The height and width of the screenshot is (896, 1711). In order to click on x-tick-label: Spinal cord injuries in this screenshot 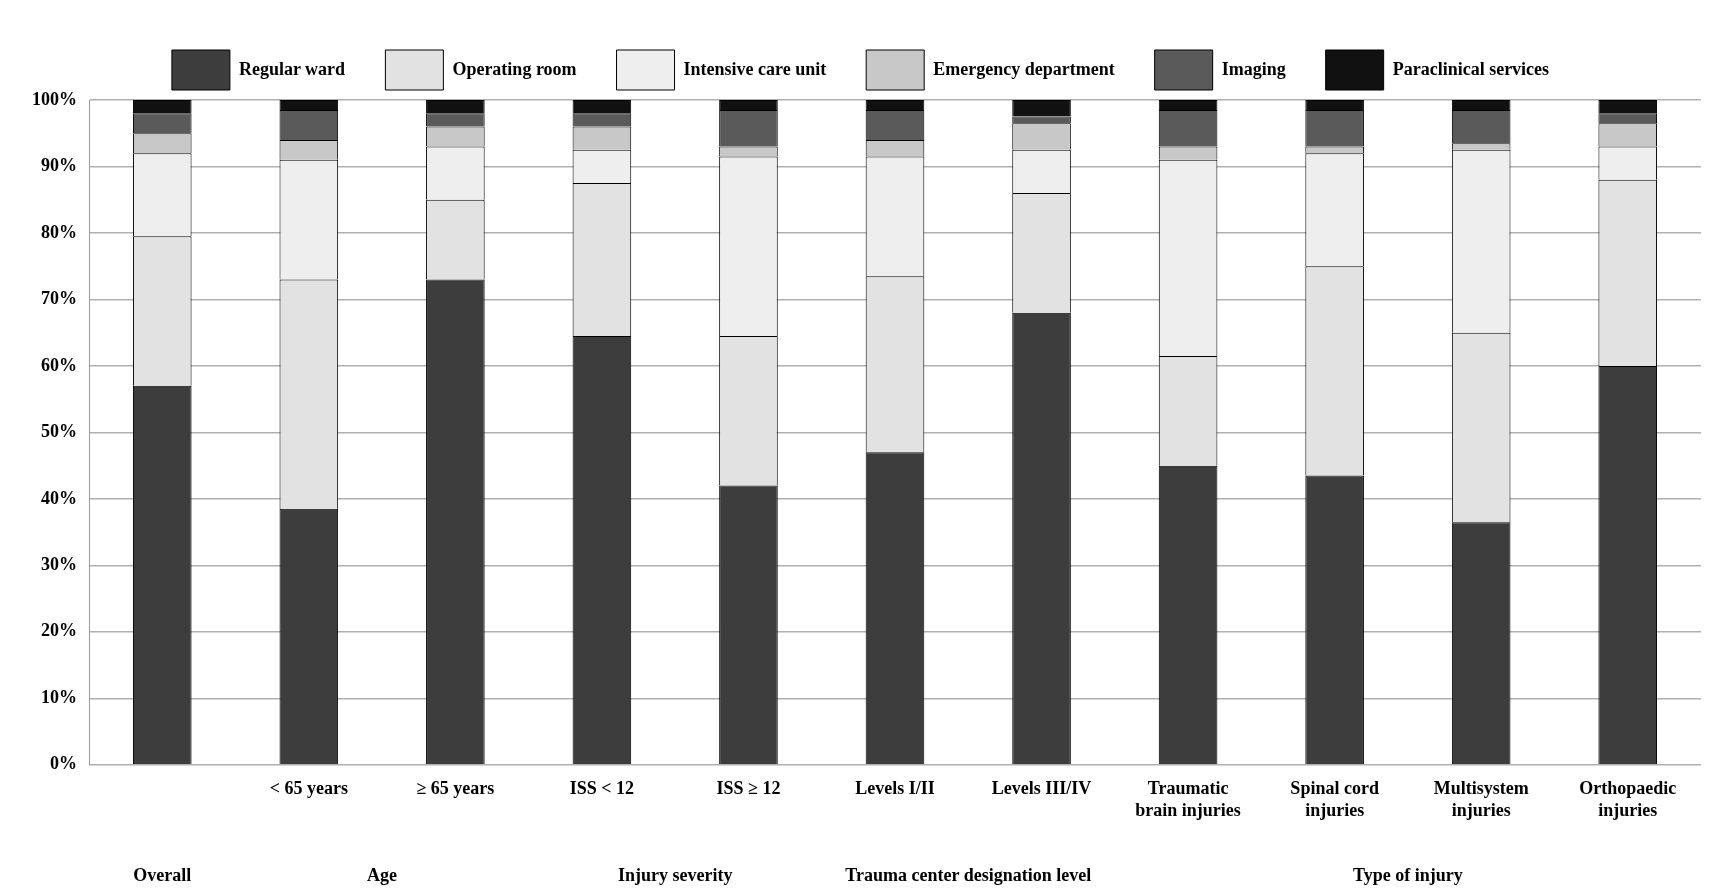, I will do `click(1334, 799)`.